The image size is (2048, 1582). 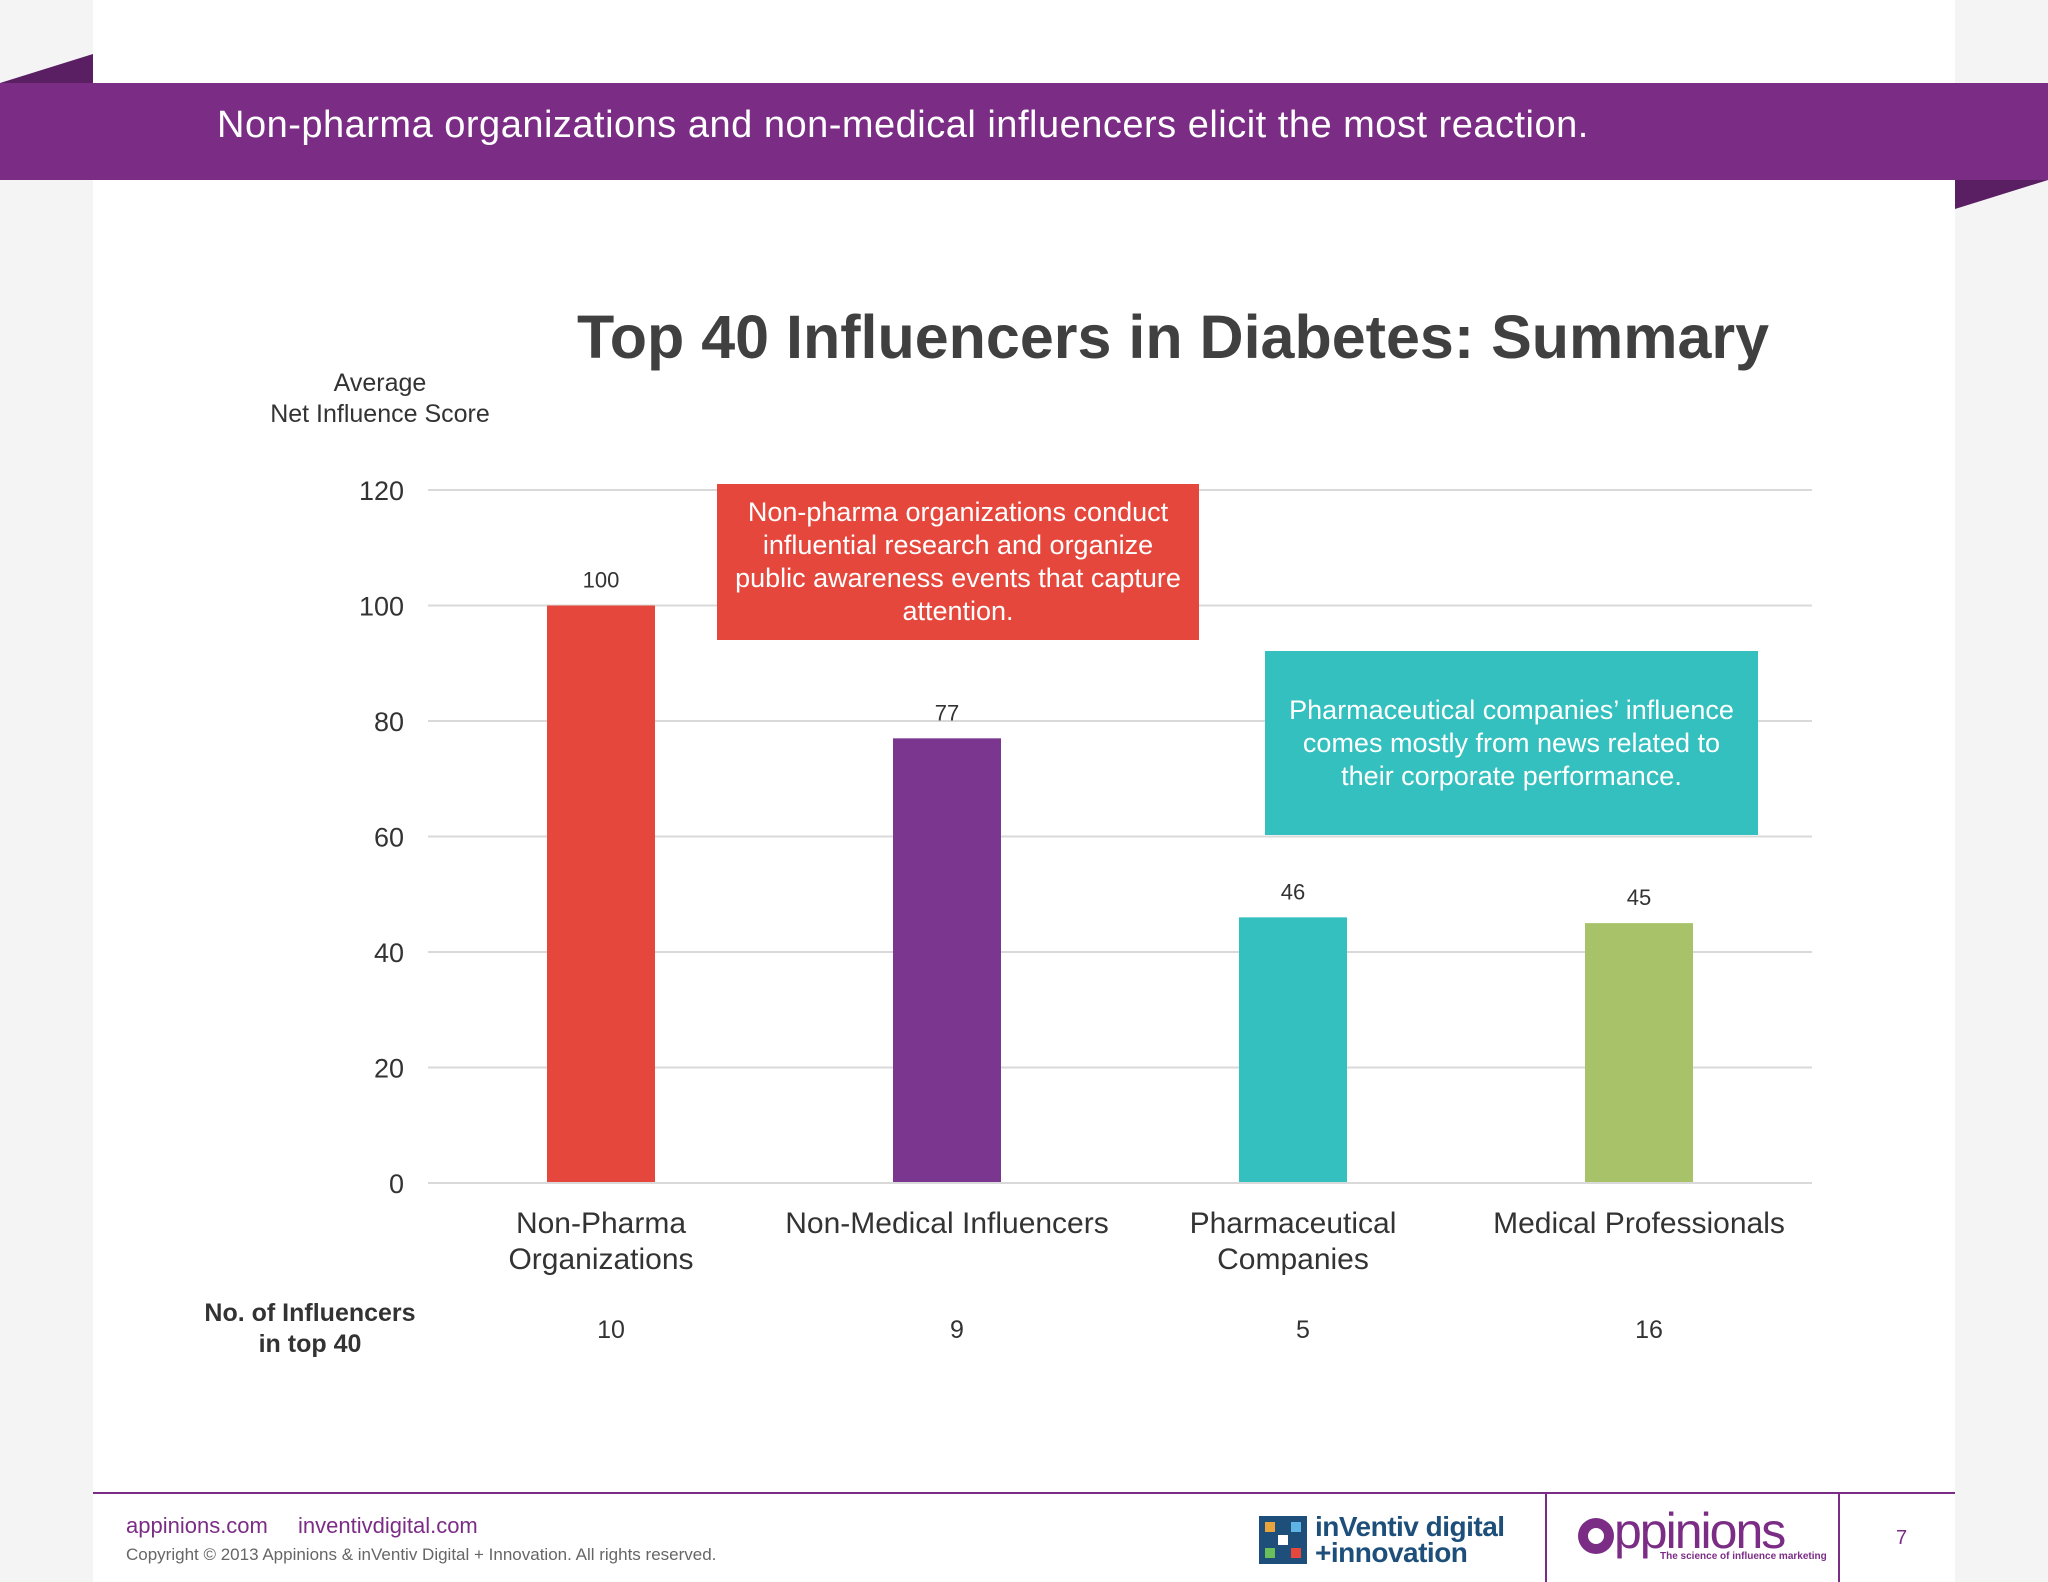 What do you see at coordinates (1639, 1223) in the screenshot?
I see `x-tick-label: Medical Professionals` at bounding box center [1639, 1223].